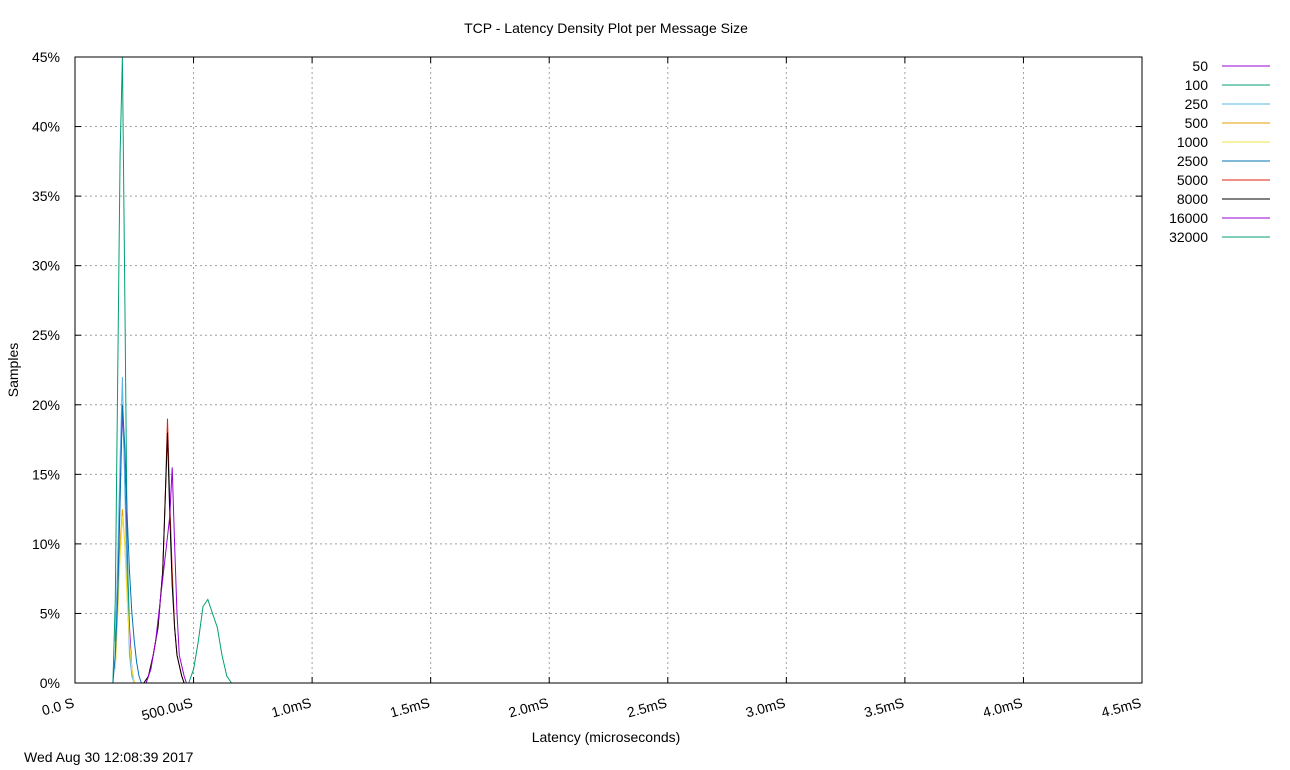 Image resolution: width=1290 pixels, height=770 pixels. What do you see at coordinates (1002, 707) in the screenshot?
I see `x-tick-label: 4.0mS` at bounding box center [1002, 707].